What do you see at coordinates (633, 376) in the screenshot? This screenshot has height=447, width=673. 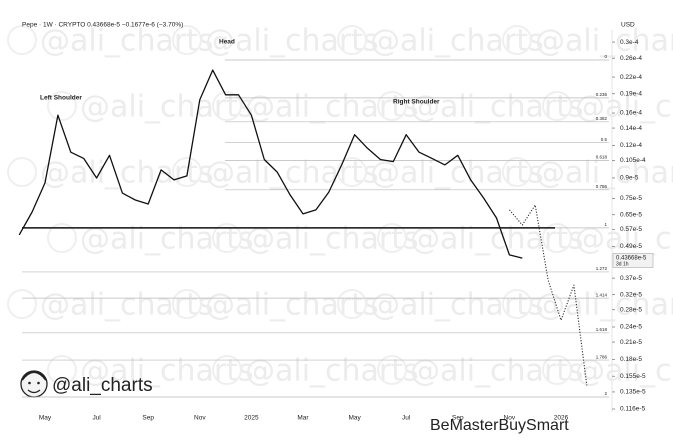 I see `y-tick-label: 0.155e-5` at bounding box center [633, 376].